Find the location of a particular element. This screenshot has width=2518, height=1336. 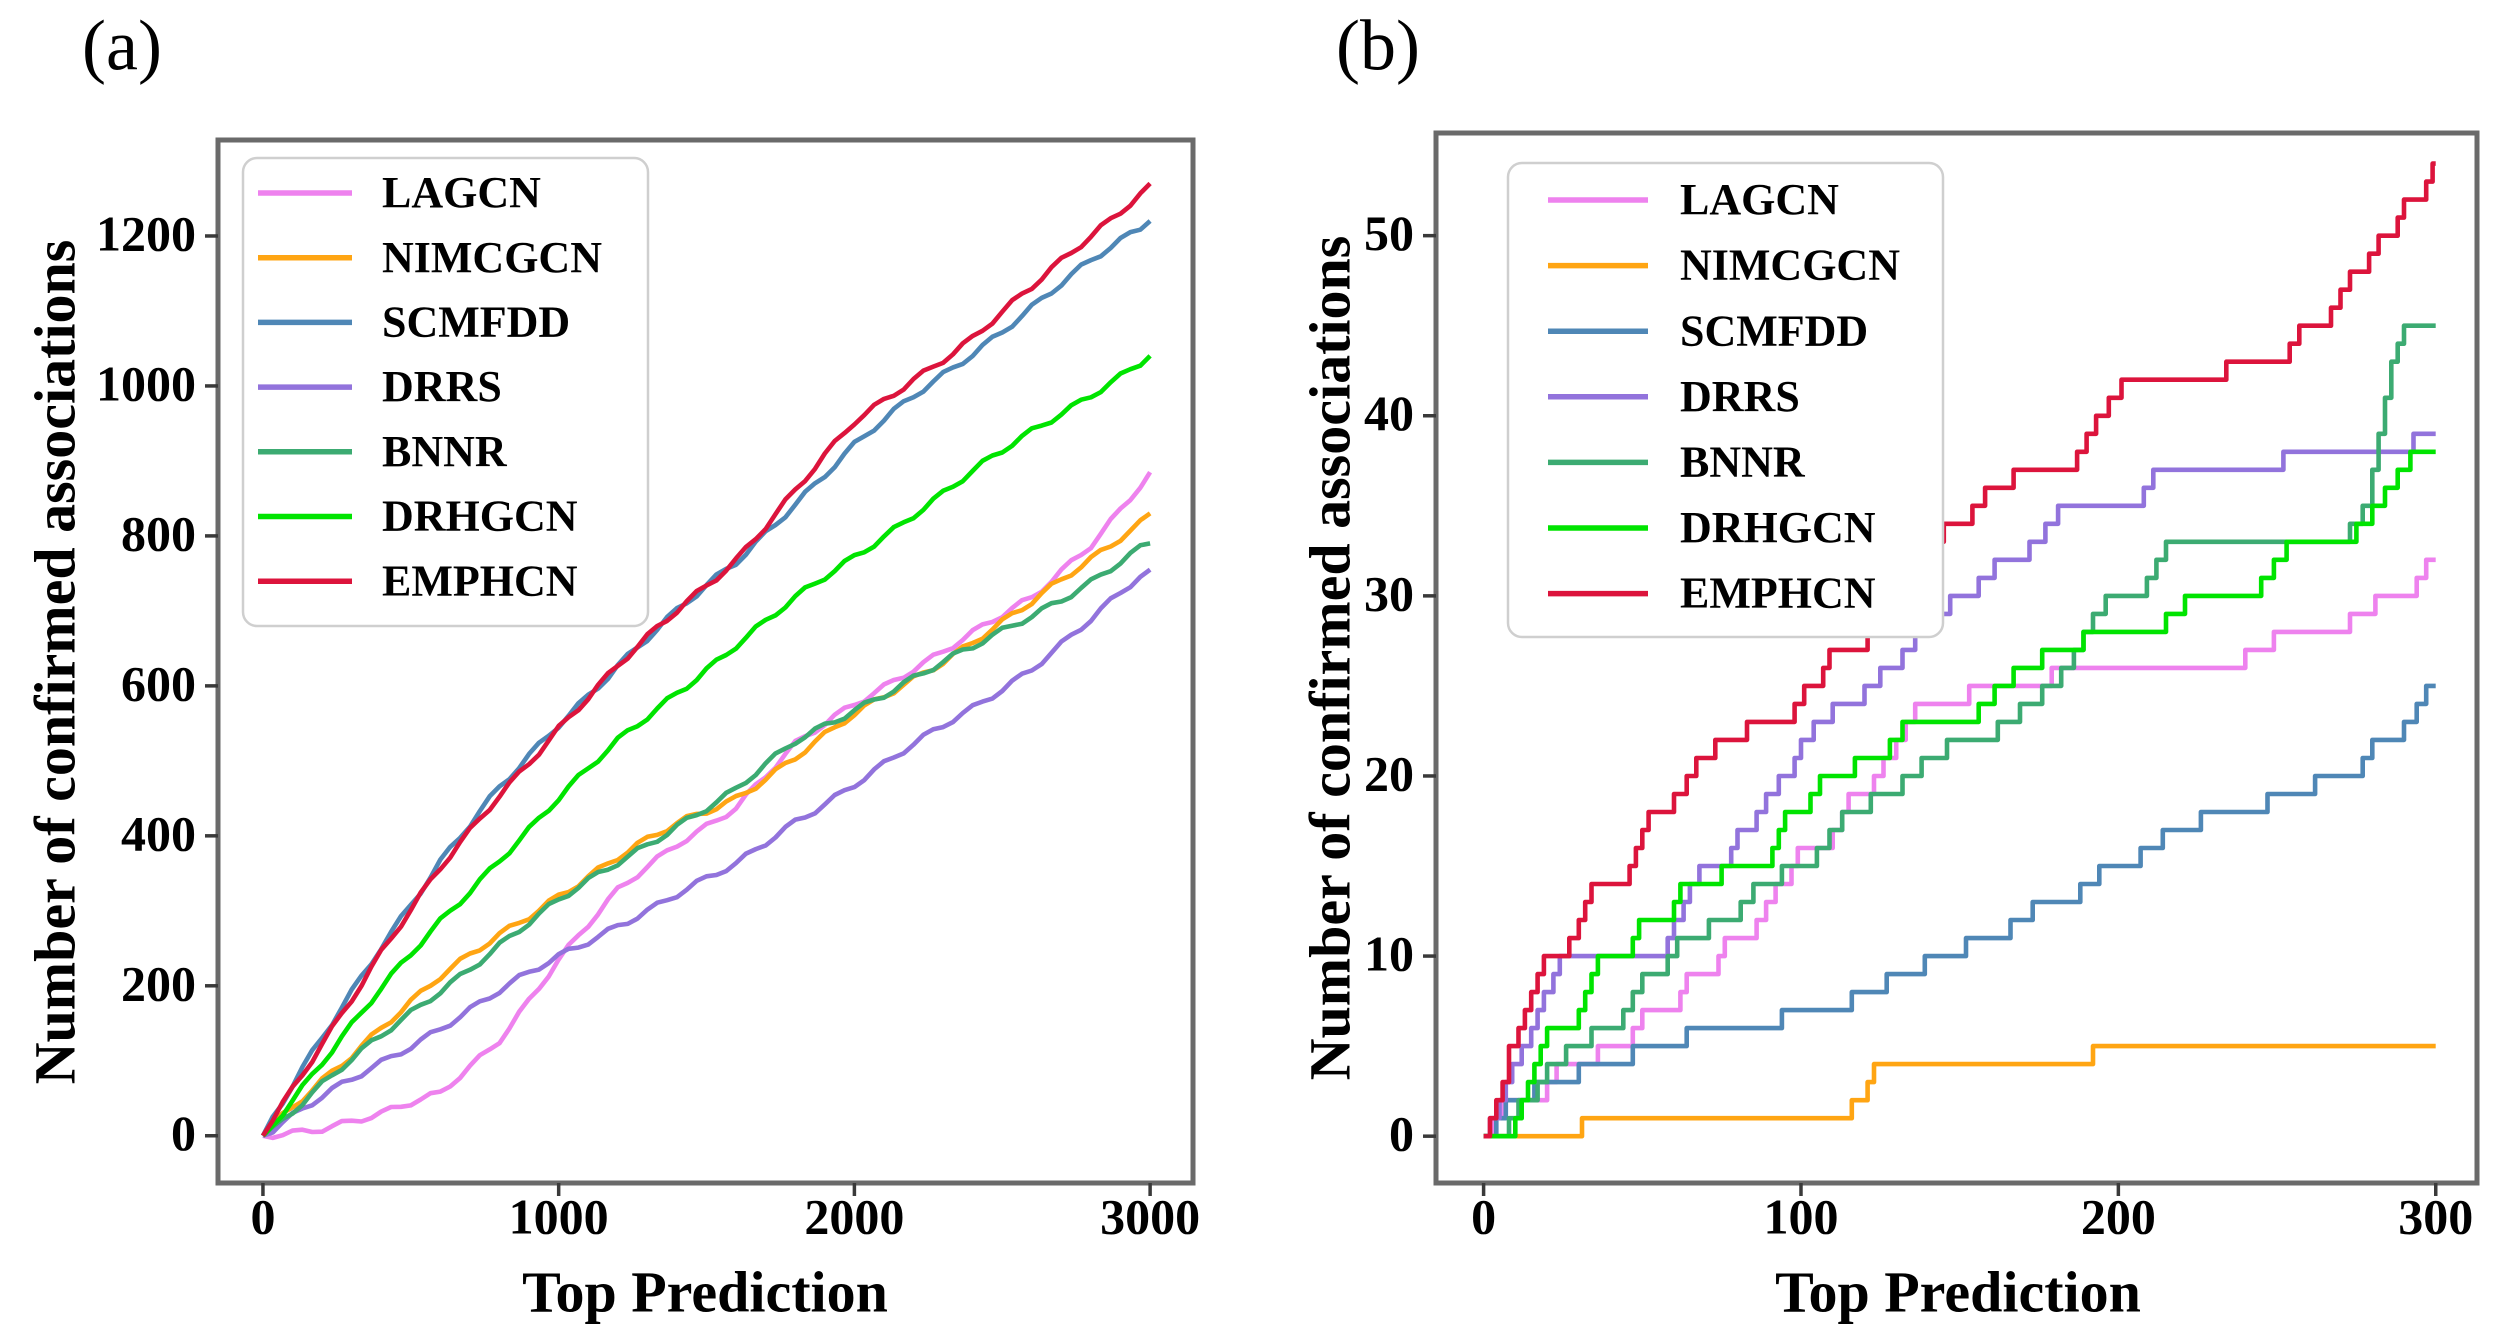

panel-b-legend: LAGCN NIMCGCN SCMFDD DRRS BNNR DRHGCN EMPHCN is located at coordinates (1725, 400).